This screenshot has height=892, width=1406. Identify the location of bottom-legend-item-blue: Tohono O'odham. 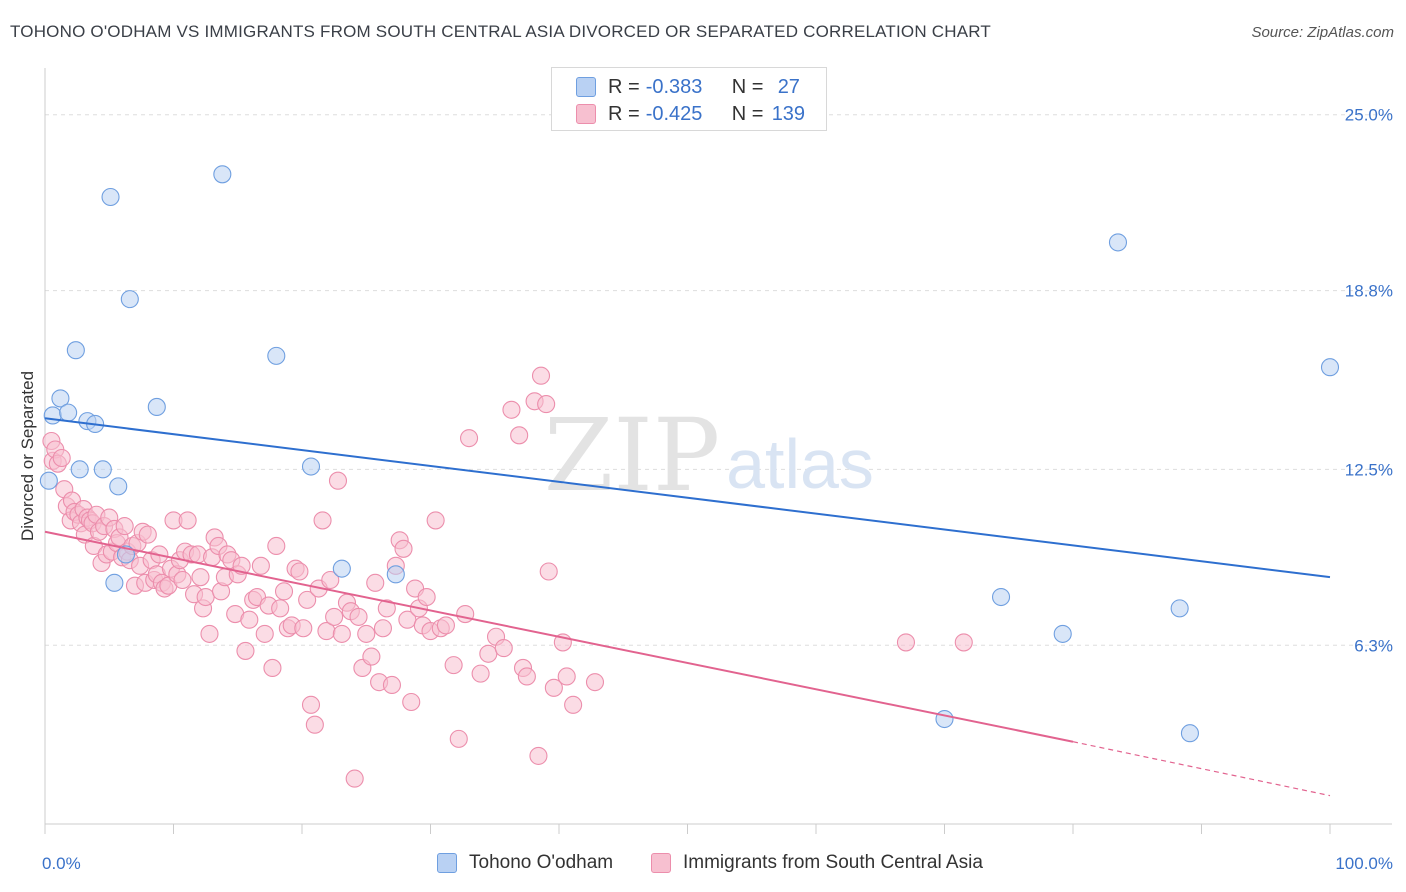
(525, 863).